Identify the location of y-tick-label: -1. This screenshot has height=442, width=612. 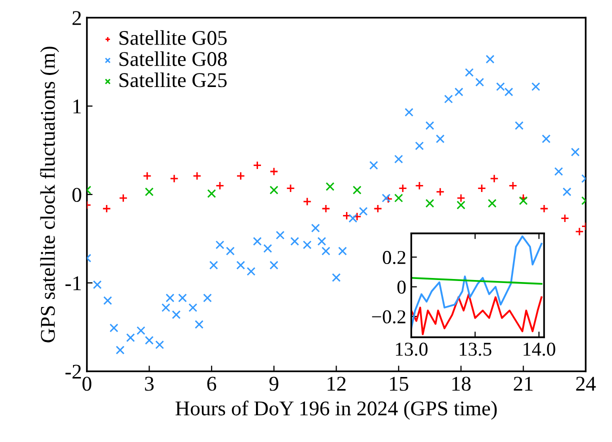
(73, 283).